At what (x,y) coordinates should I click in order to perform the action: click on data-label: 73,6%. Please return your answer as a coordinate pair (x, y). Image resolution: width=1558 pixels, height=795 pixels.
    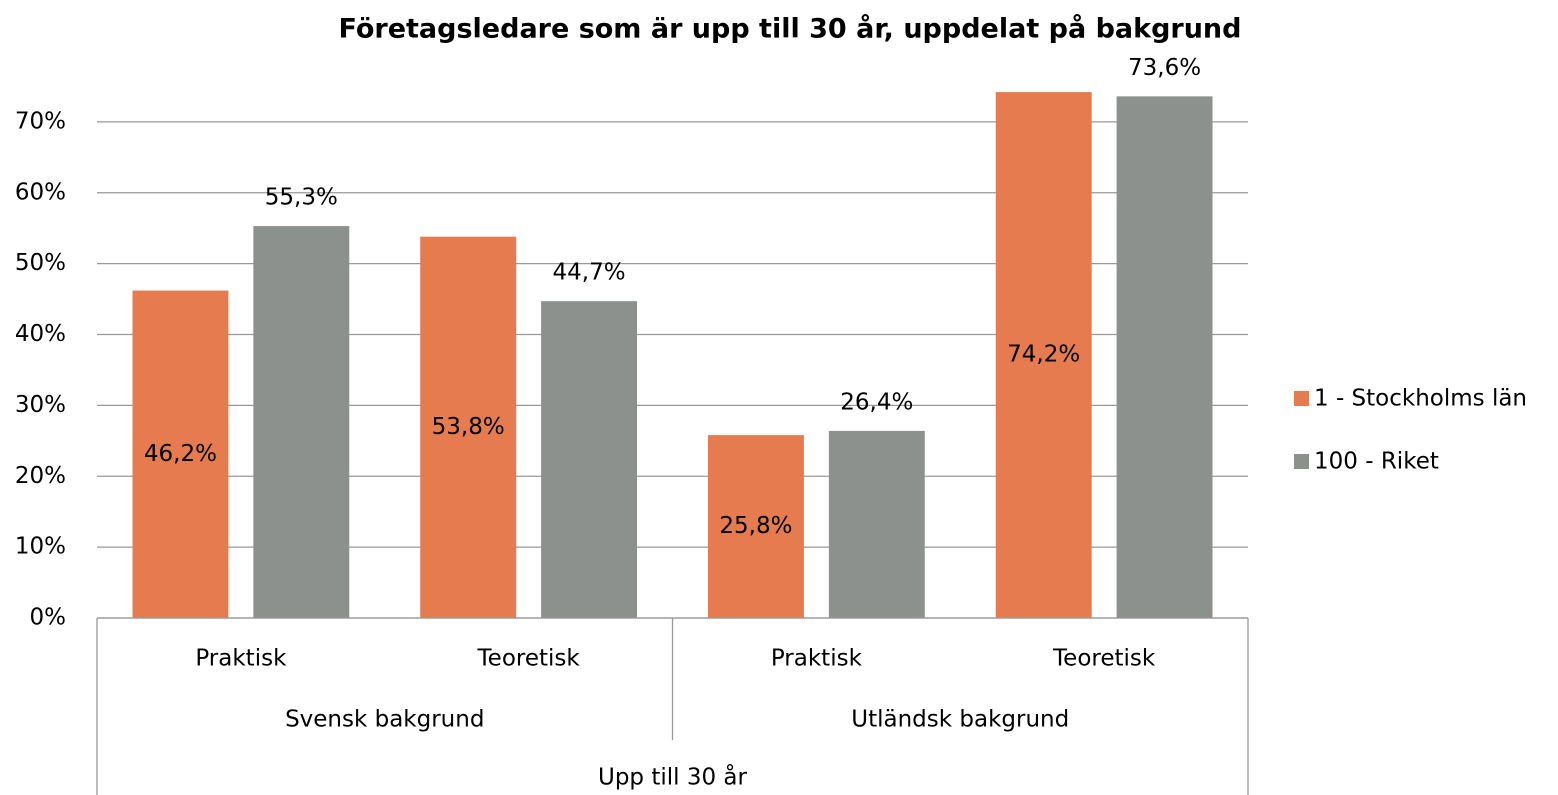
    Looking at the image, I should click on (1164, 68).